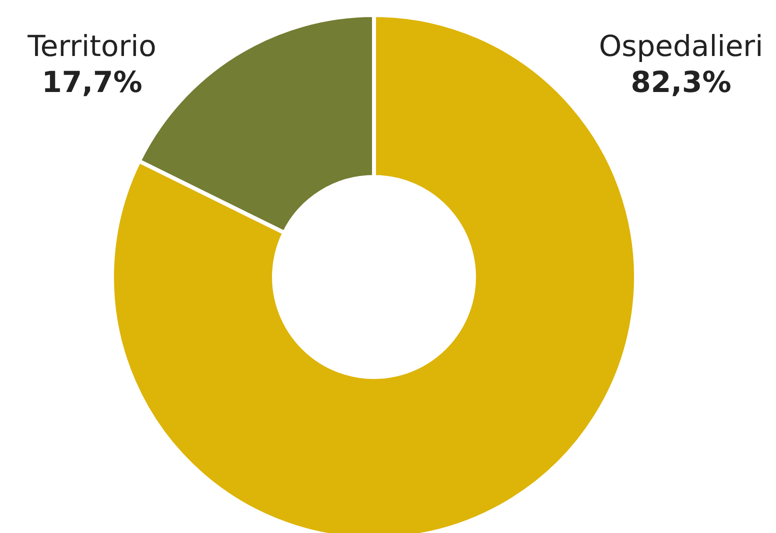  Describe the element at coordinates (681, 82) in the screenshot. I see `data-label: 82,3%` at that location.